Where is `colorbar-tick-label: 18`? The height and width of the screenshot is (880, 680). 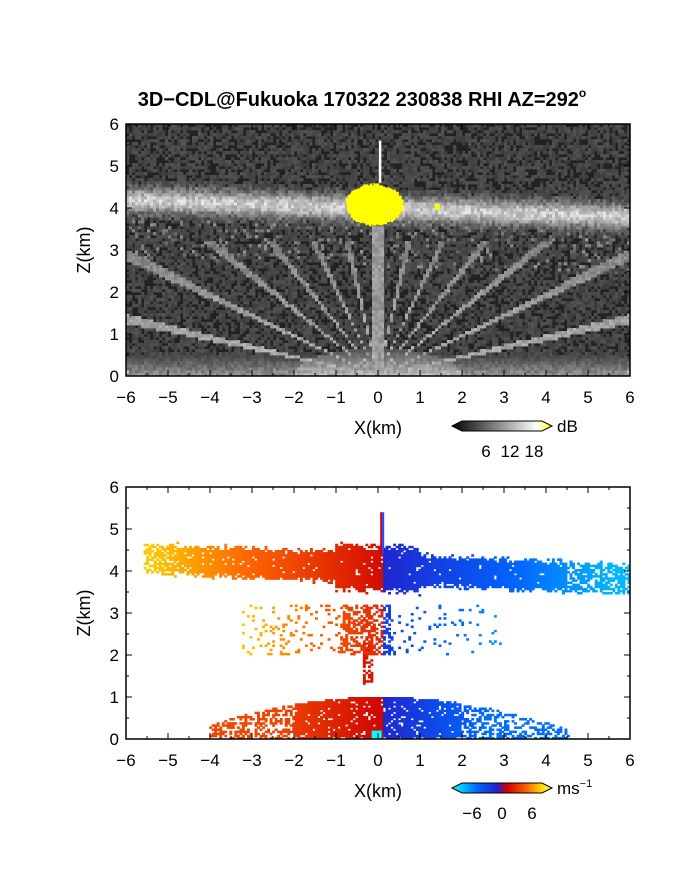
colorbar-tick-label: 18 is located at coordinates (534, 451).